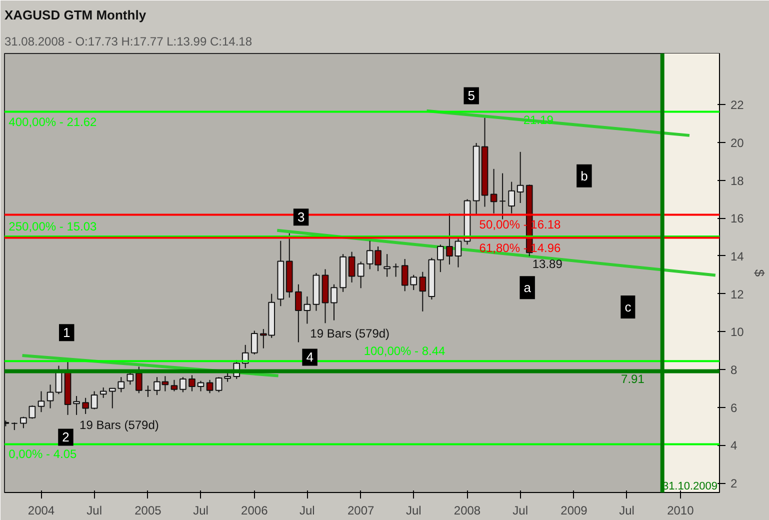 The width and height of the screenshot is (769, 520). What do you see at coordinates (405, 351) in the screenshot?
I see `annotation: 100,00% - 8.44` at bounding box center [405, 351].